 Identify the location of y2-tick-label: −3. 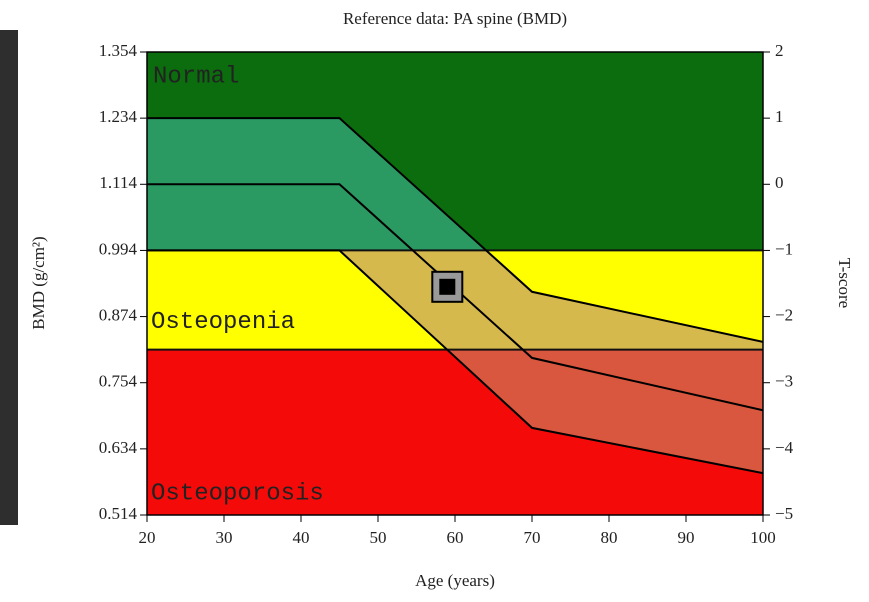
(784, 381).